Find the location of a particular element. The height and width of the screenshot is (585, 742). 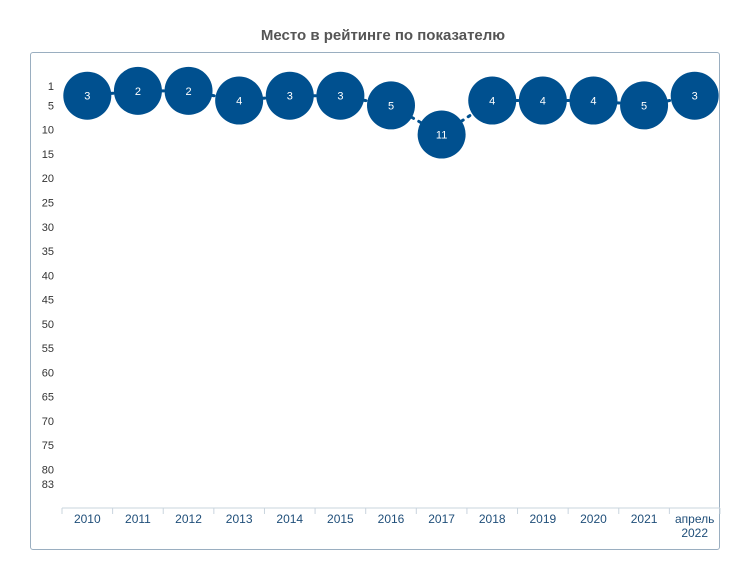

x-tick-label: 2016 is located at coordinates (391, 519).